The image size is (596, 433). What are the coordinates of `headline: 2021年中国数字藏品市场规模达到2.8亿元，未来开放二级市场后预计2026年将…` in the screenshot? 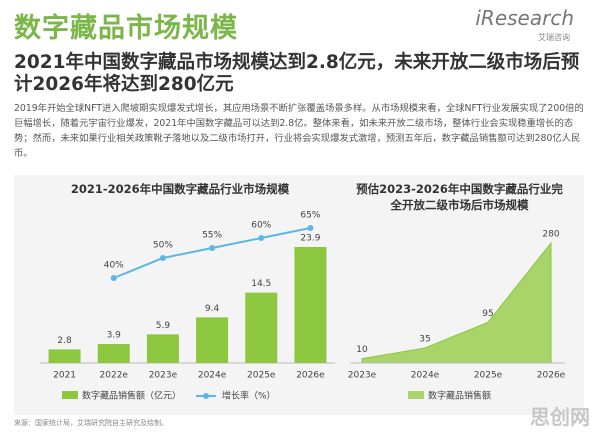 It's located at (297, 73).